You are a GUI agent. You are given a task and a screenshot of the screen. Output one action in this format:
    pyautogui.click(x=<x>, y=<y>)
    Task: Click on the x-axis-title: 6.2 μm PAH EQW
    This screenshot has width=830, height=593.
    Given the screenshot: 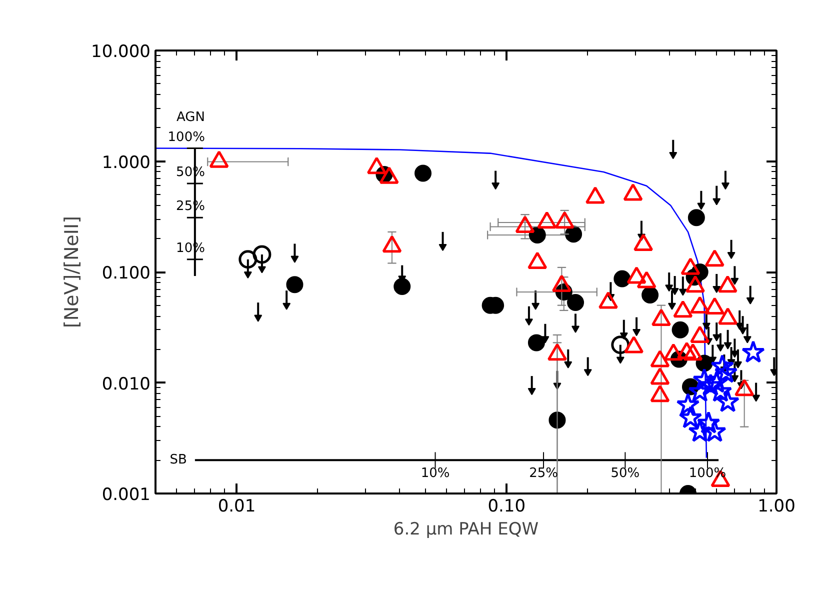 What is the action you would take?
    pyautogui.click(x=466, y=530)
    